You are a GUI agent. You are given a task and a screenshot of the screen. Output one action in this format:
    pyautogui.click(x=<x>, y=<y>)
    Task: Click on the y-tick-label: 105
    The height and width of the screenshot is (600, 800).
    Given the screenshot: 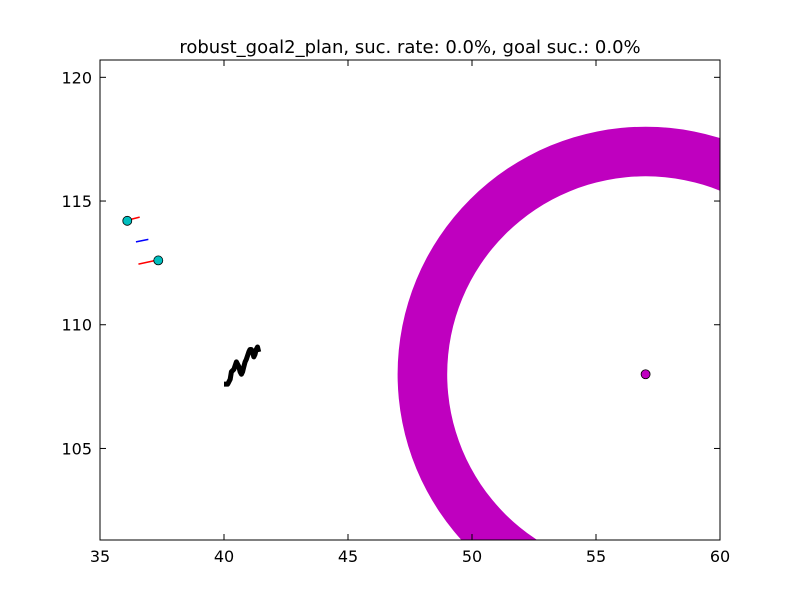 What is the action you would take?
    pyautogui.click(x=76, y=448)
    